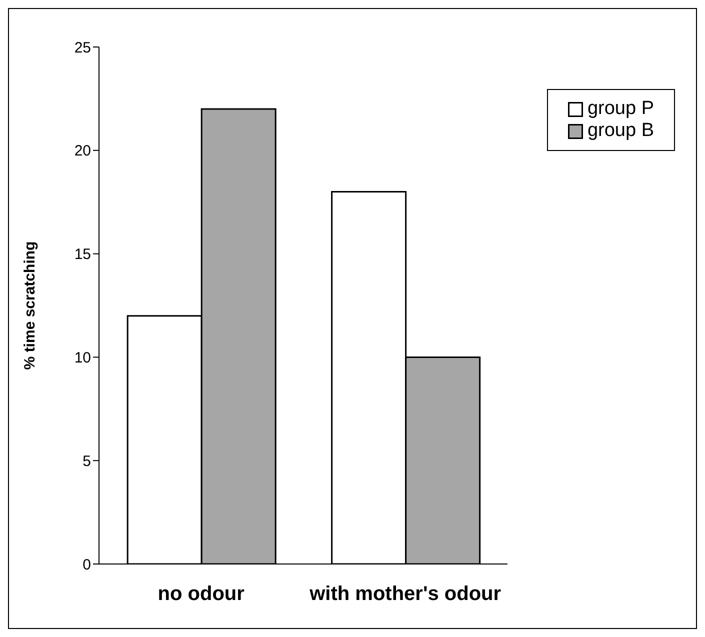 Image resolution: width=705 pixels, height=637 pixels. I want to click on x-tick-label: no odour, so click(201, 594).